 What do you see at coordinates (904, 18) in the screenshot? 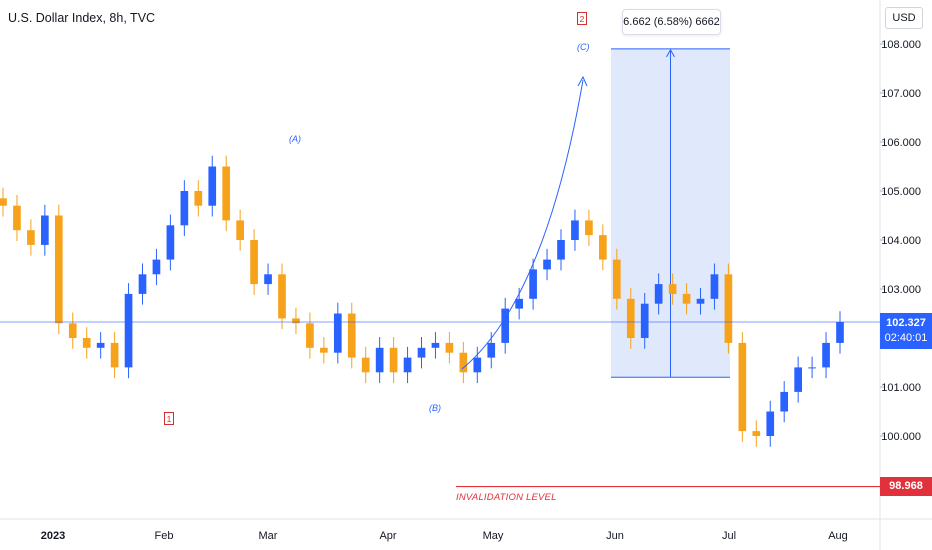
I see `currency-button: USD` at bounding box center [904, 18].